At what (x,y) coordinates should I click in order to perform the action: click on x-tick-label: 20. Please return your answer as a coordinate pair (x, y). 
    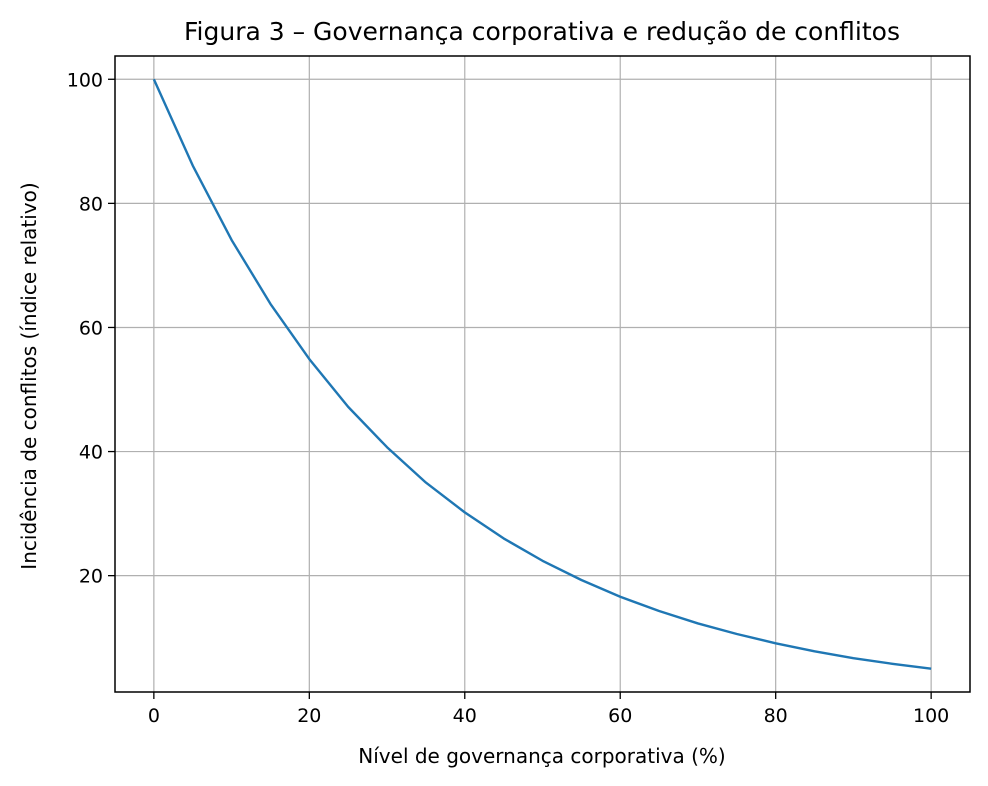
    Looking at the image, I should click on (309, 716).